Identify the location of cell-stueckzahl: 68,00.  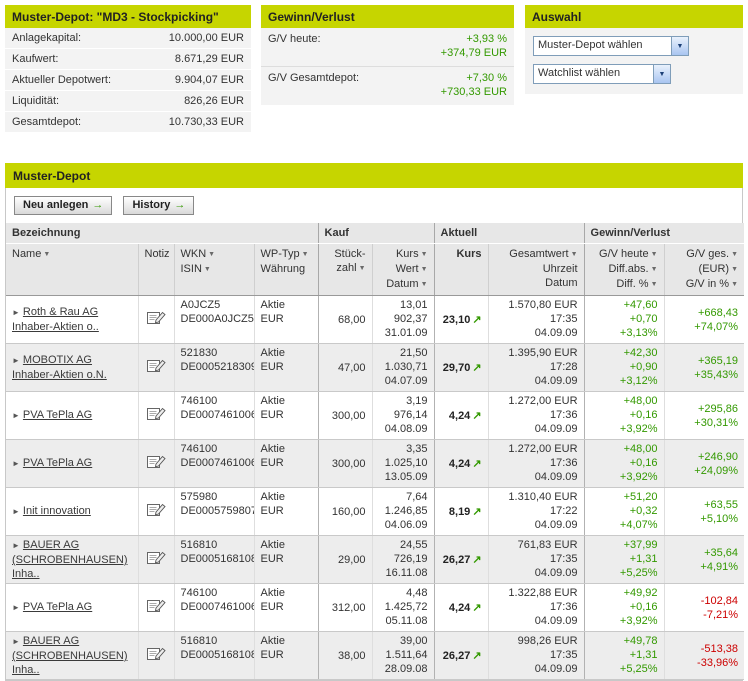
(345, 319).